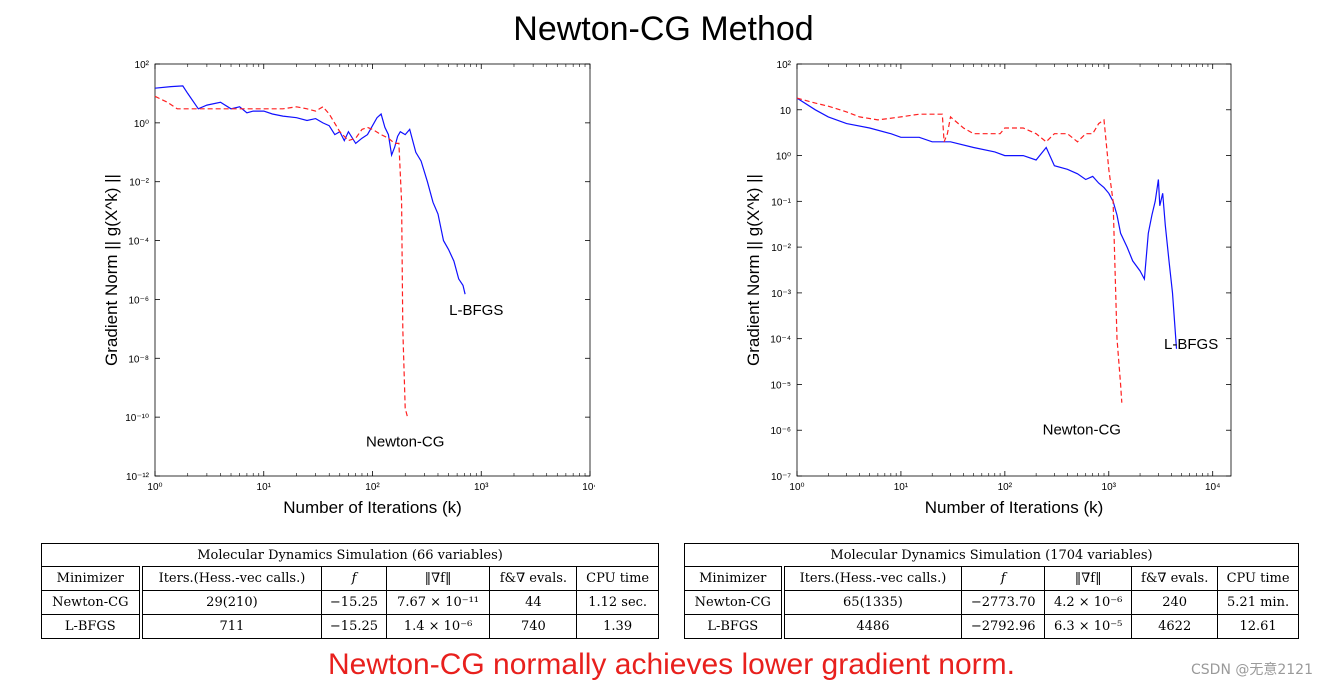 The height and width of the screenshot is (686, 1327). What do you see at coordinates (137, 418) in the screenshot?
I see `y-tick-label: 10⁻¹⁰` at bounding box center [137, 418].